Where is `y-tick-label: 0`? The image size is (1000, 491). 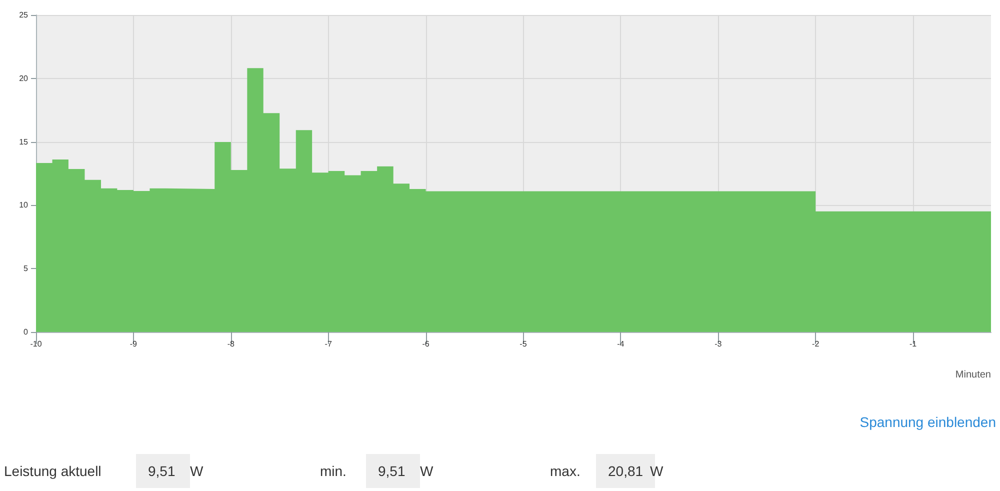
y-tick-label: 0 is located at coordinates (26, 332).